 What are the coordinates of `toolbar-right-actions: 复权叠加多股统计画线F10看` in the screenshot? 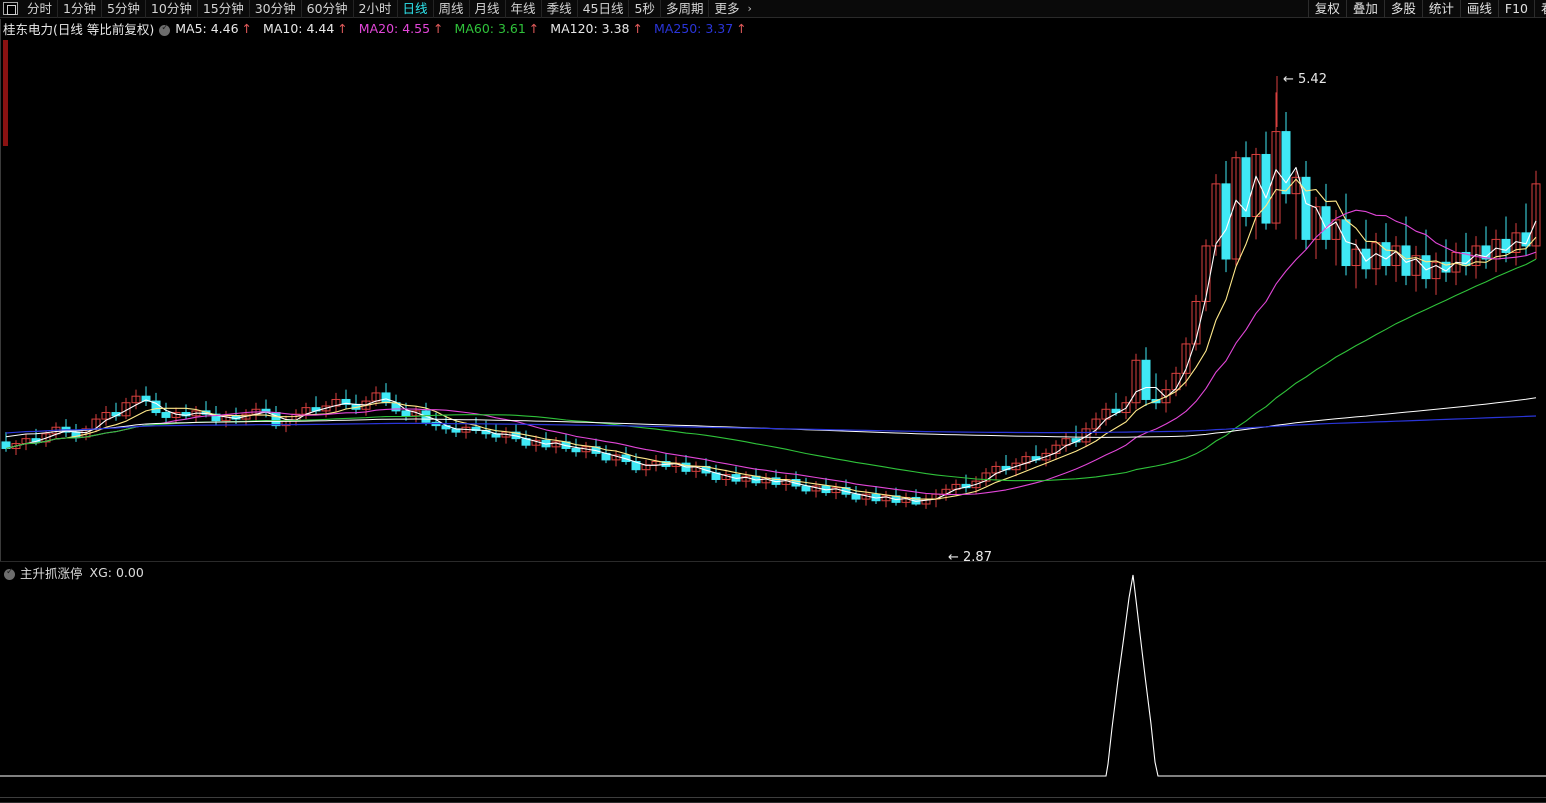 It's located at (1426, 9).